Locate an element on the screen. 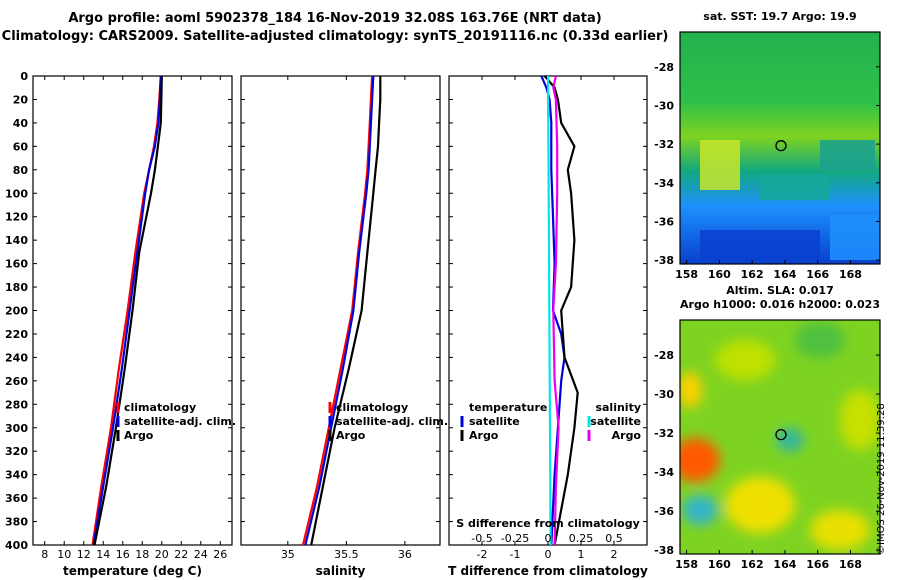  series-line-t-argo is located at coordinates (561, 310).